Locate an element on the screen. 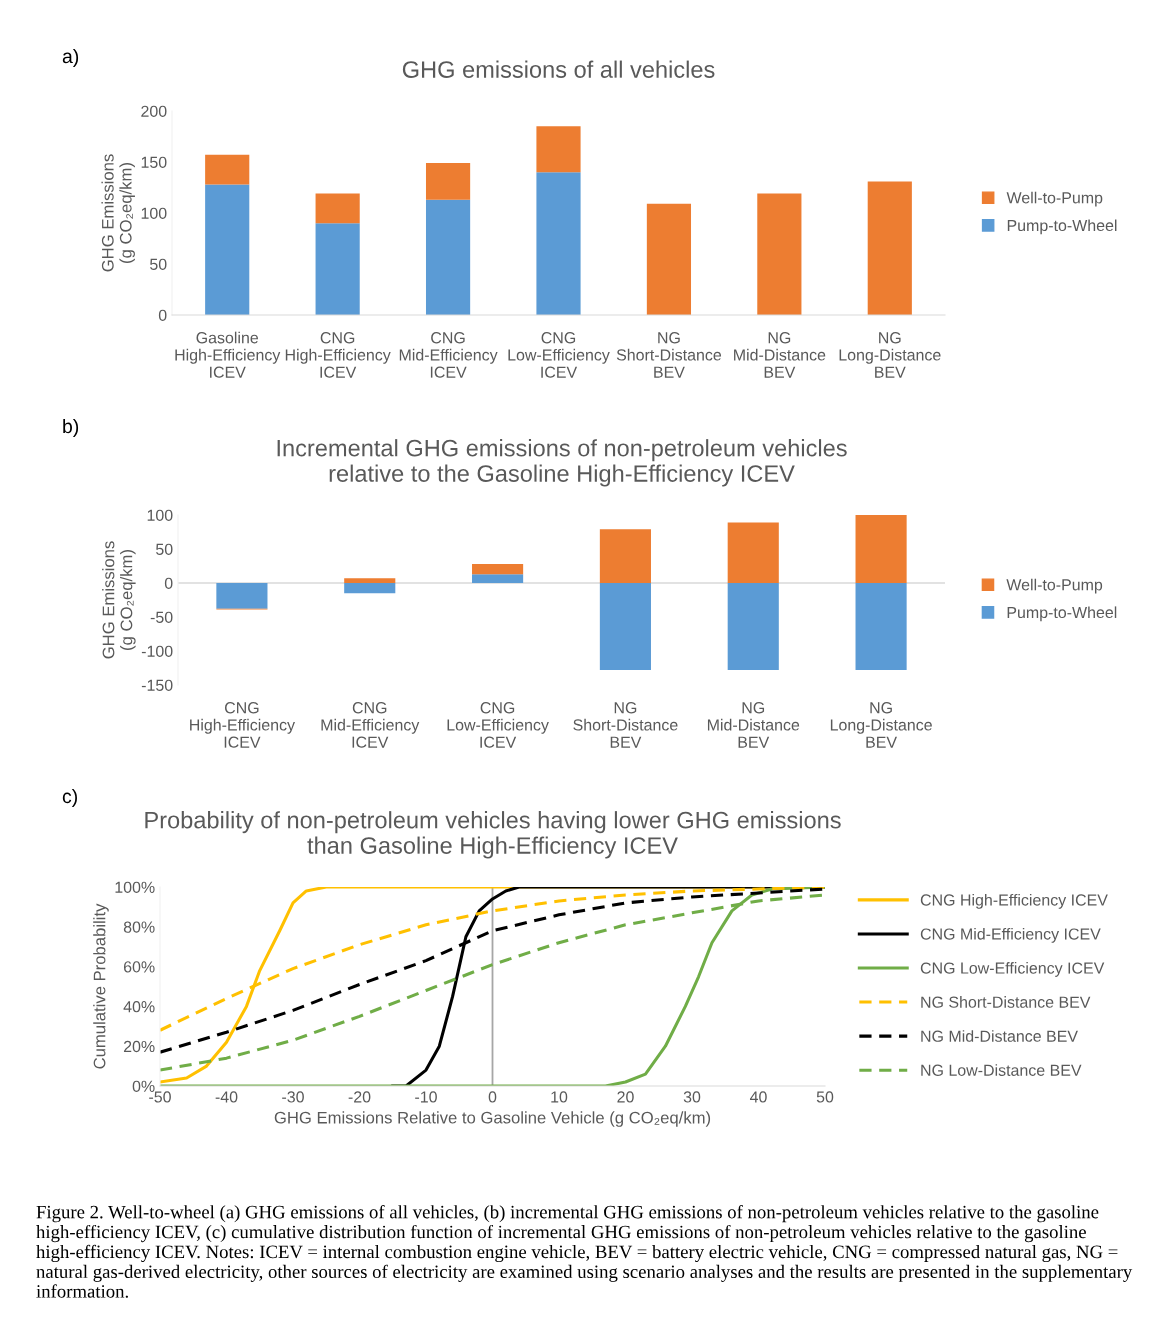 The image size is (1168, 1337). x-tick-label: 40 is located at coordinates (758, 1097).